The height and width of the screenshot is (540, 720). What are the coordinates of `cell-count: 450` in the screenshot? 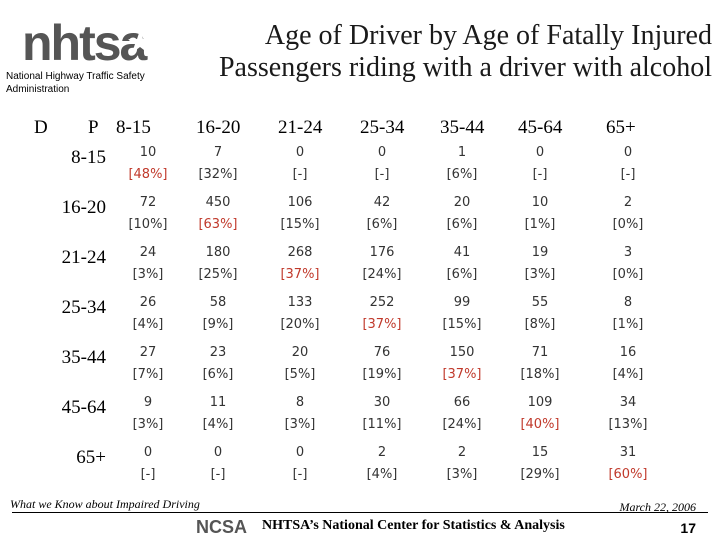 It's located at (218, 202).